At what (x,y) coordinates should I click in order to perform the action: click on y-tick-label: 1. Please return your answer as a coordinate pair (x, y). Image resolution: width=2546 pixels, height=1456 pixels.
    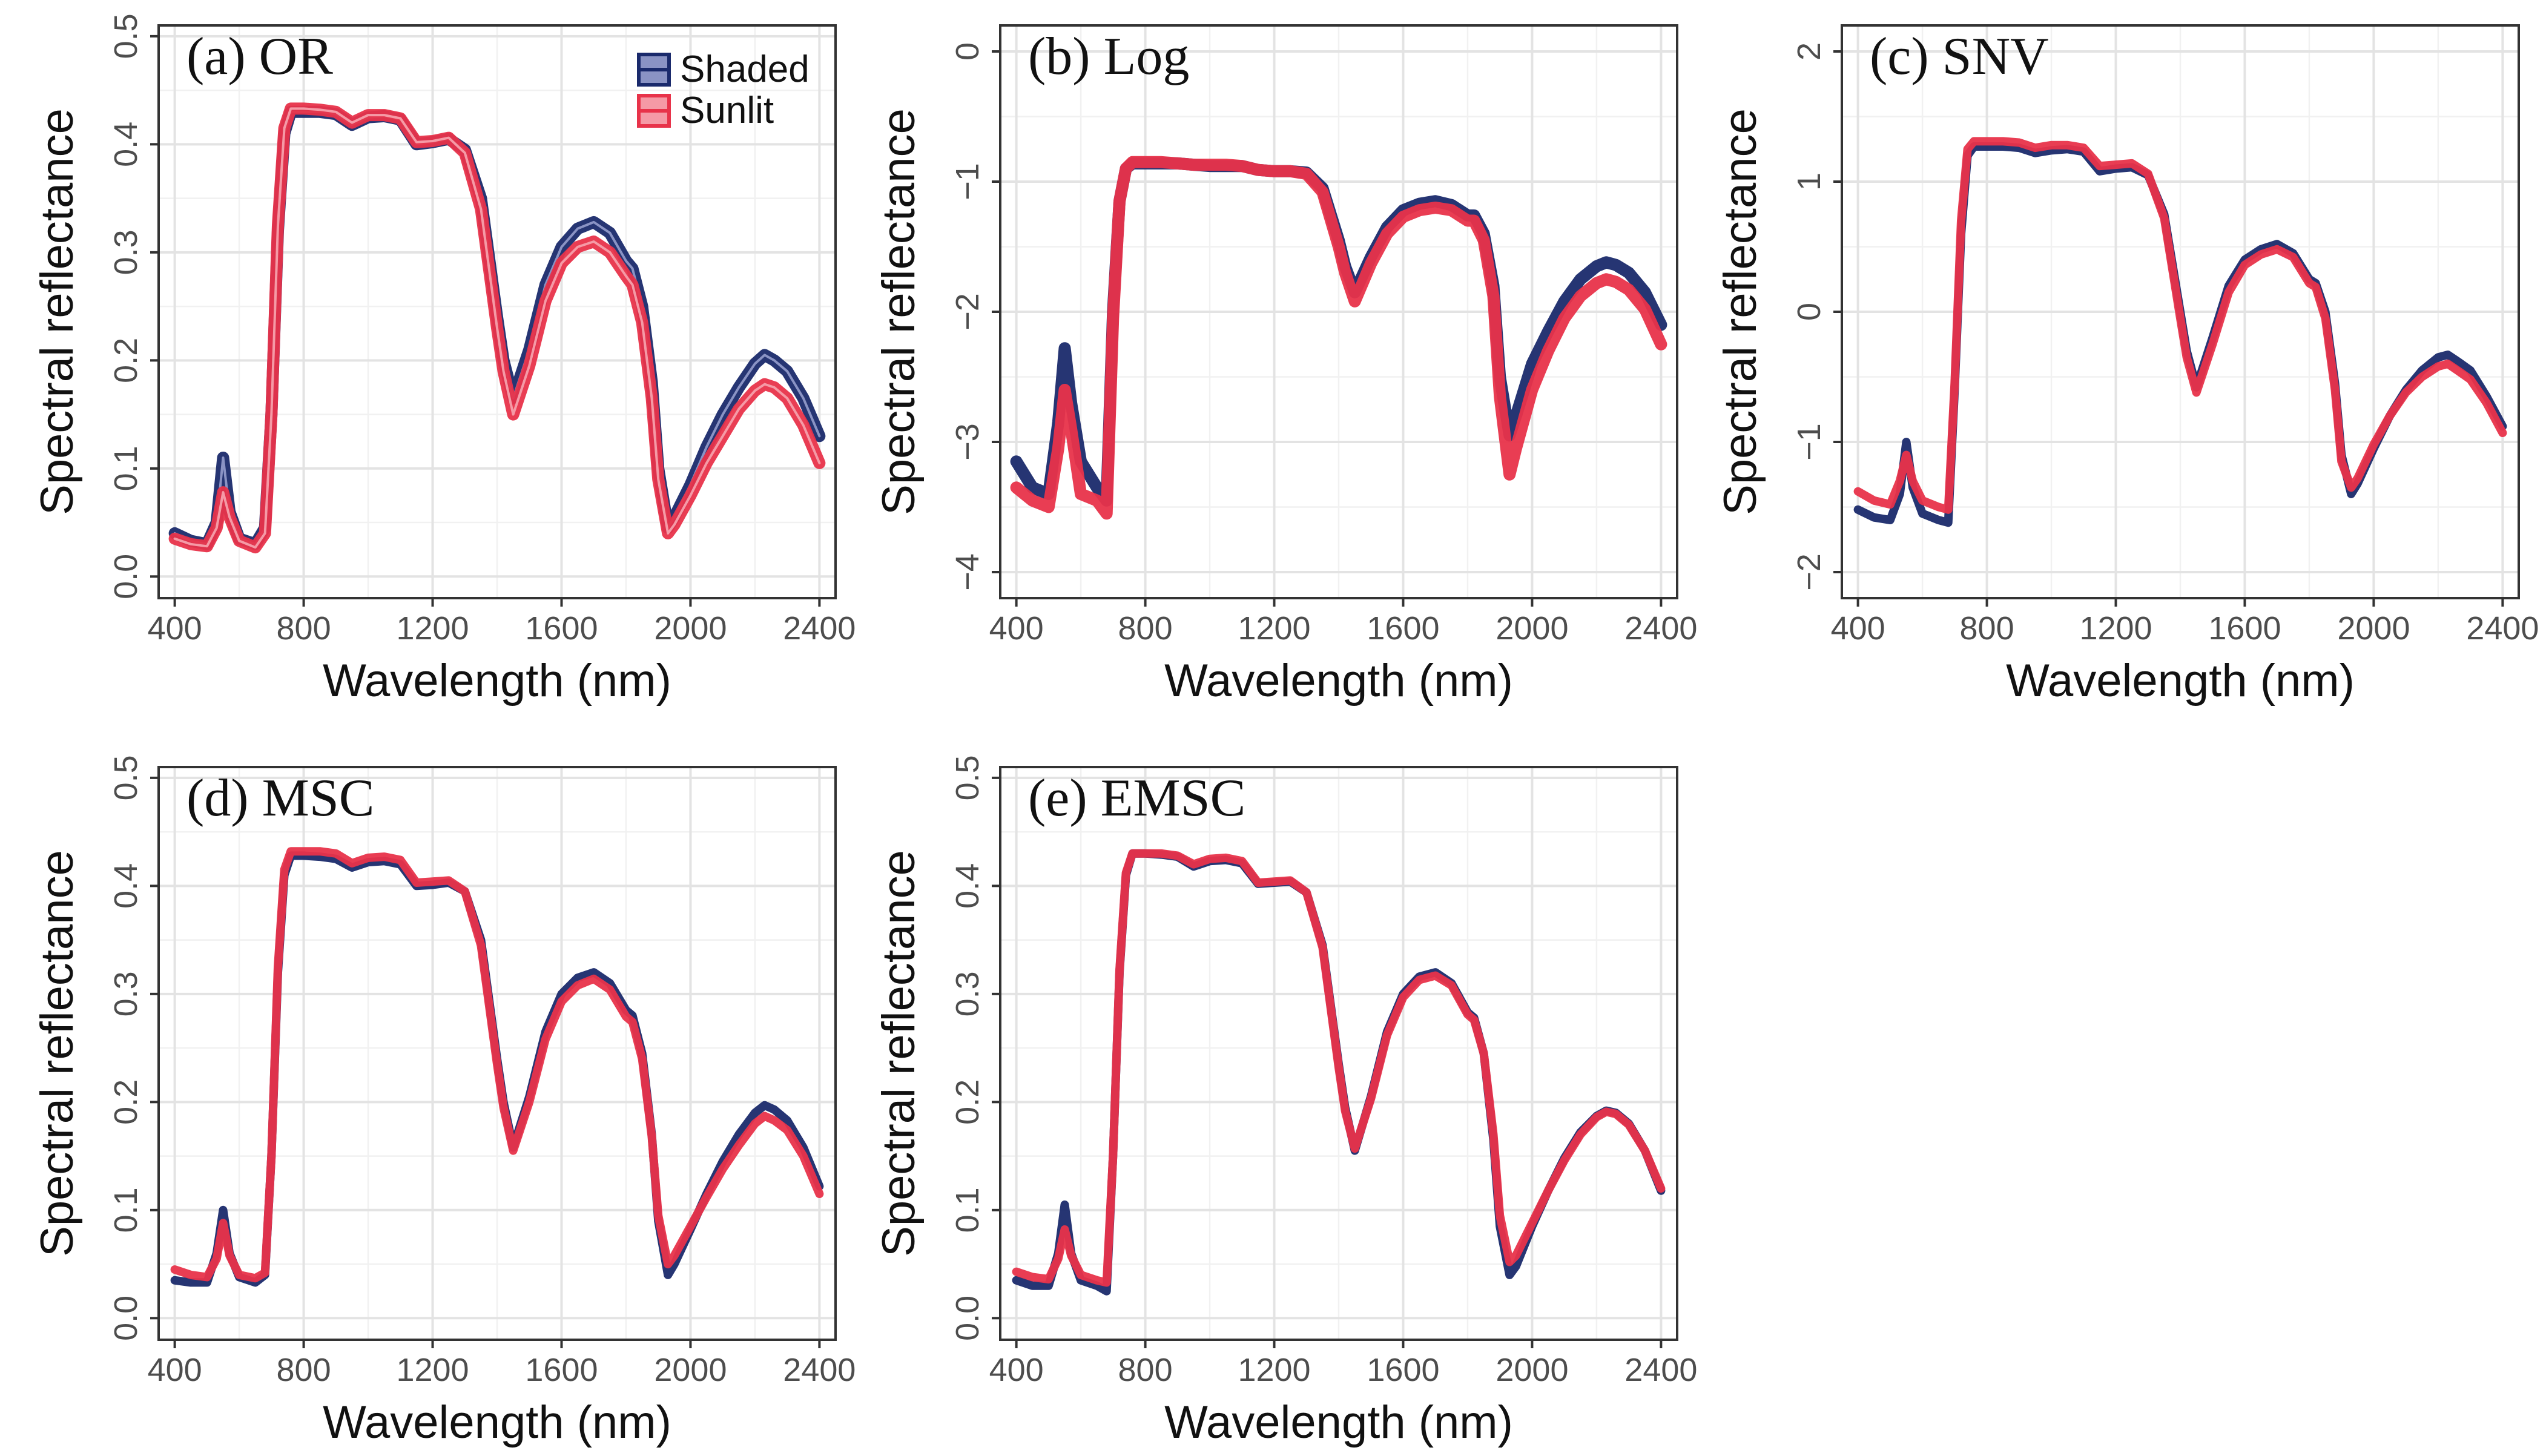
    Looking at the image, I should click on (1809, 182).